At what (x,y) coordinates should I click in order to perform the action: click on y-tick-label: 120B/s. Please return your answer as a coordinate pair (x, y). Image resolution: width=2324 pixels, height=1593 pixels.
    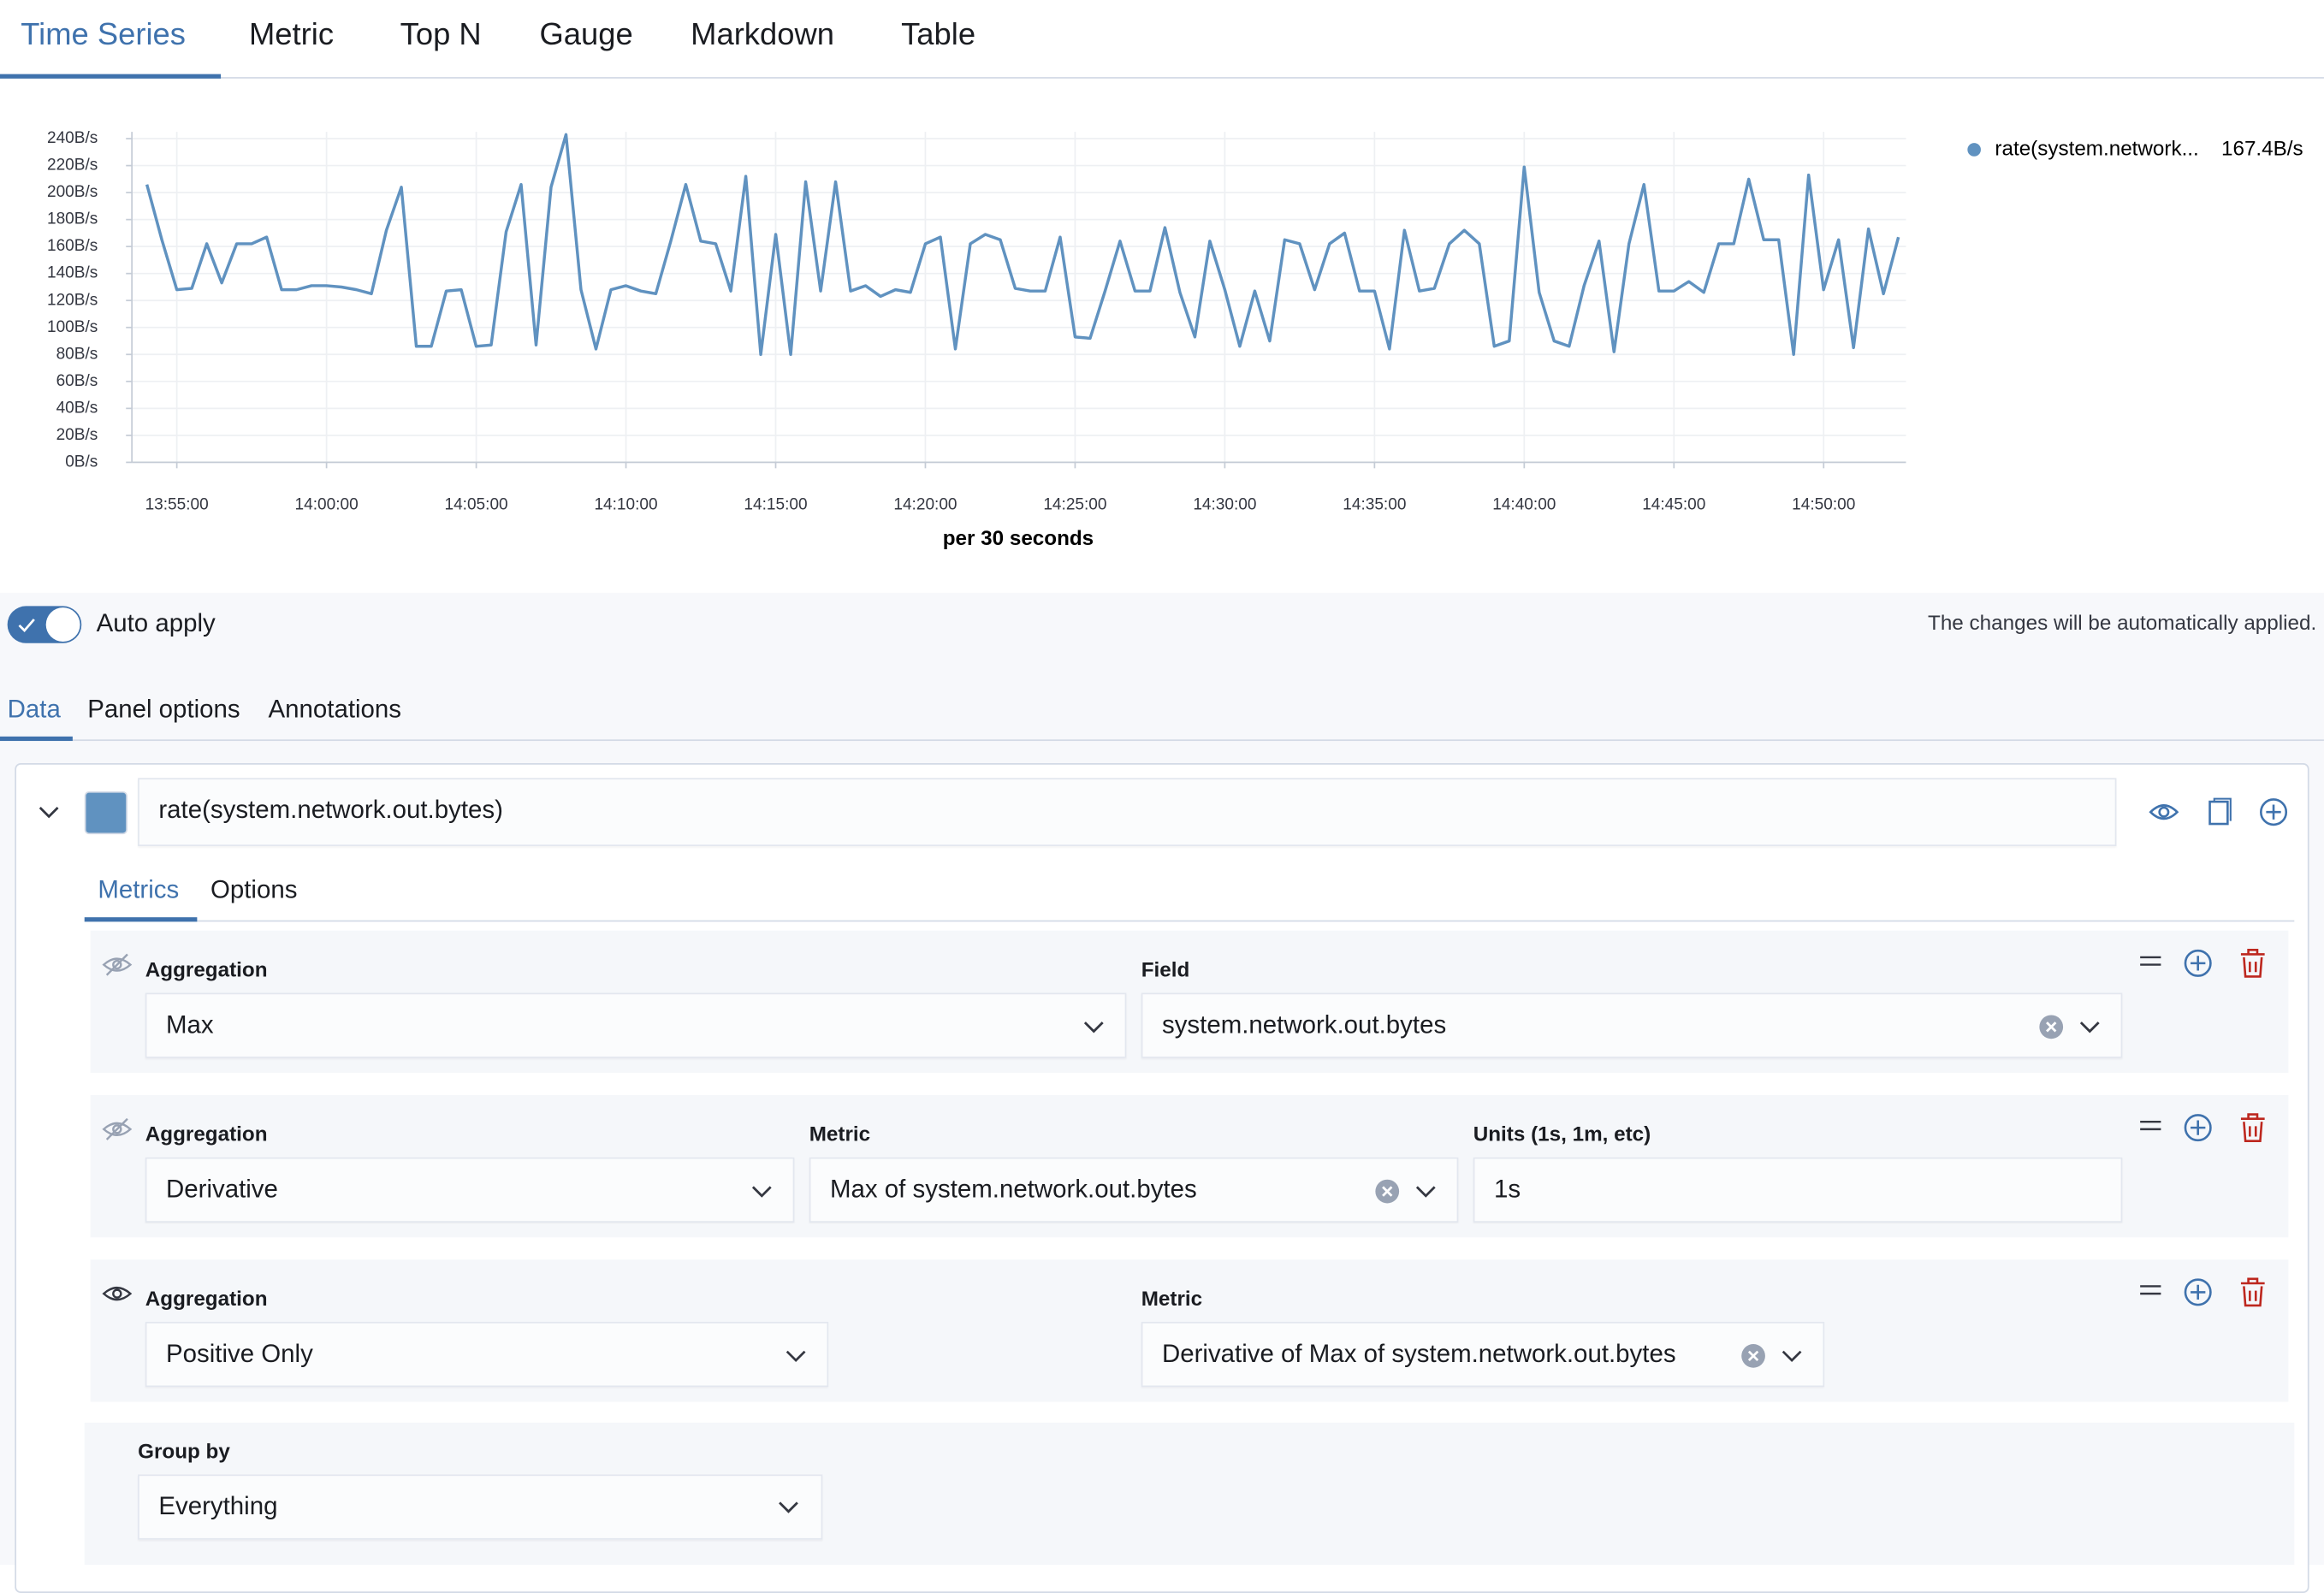
    Looking at the image, I should click on (72, 300).